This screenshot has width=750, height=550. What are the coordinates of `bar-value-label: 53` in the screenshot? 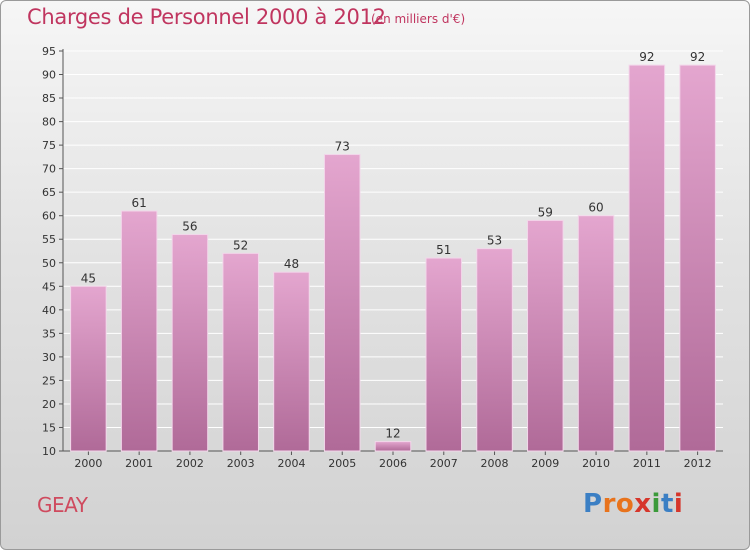 It's located at (494, 241).